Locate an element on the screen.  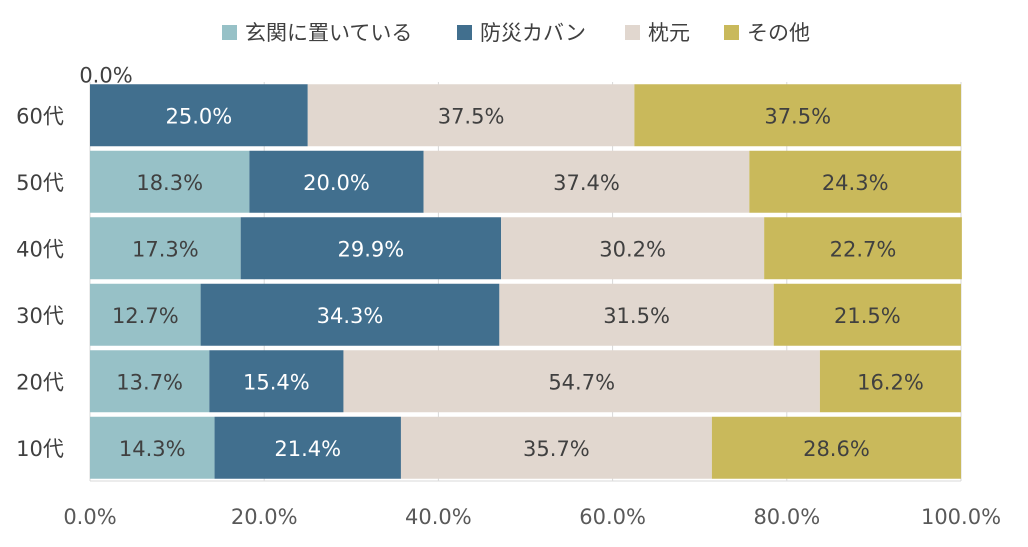
bar-segment-30代-3 is located at coordinates (867, 314).